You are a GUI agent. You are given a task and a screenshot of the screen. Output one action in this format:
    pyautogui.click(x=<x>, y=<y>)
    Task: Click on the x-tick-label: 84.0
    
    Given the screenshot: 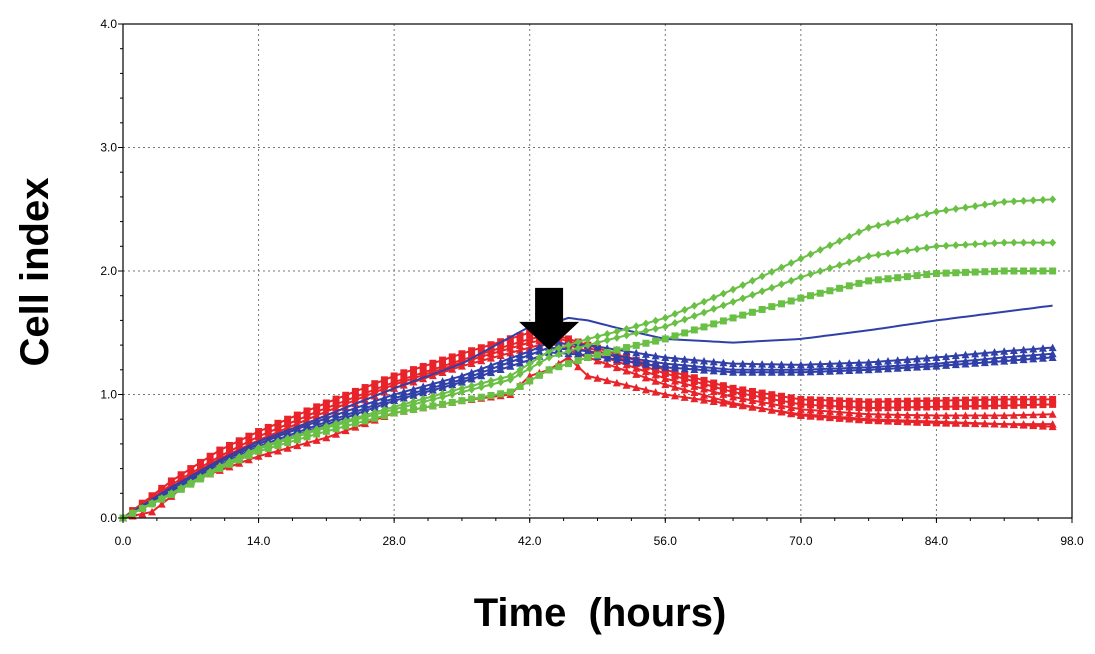 What is the action you would take?
    pyautogui.click(x=937, y=541)
    